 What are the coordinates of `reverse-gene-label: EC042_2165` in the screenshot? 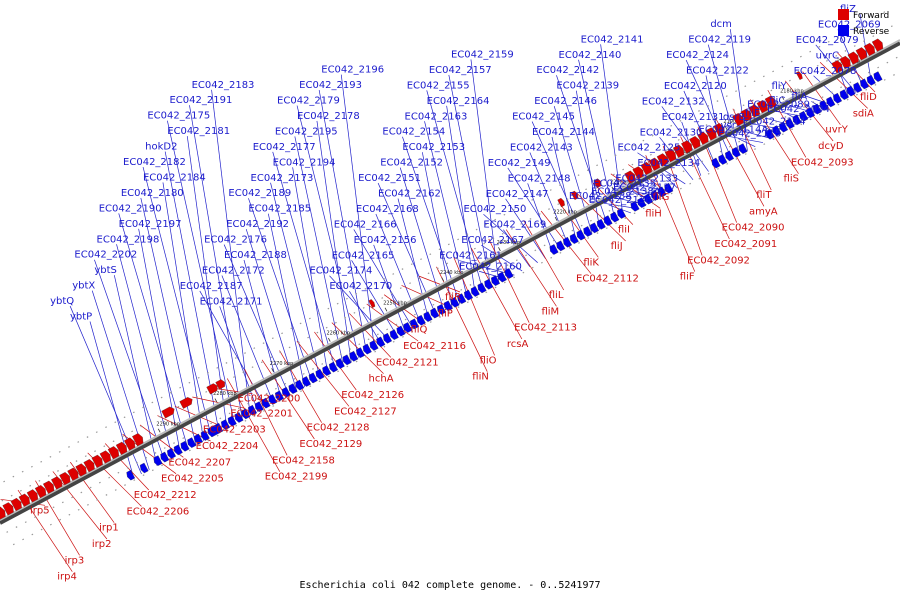 It's located at (363, 255).